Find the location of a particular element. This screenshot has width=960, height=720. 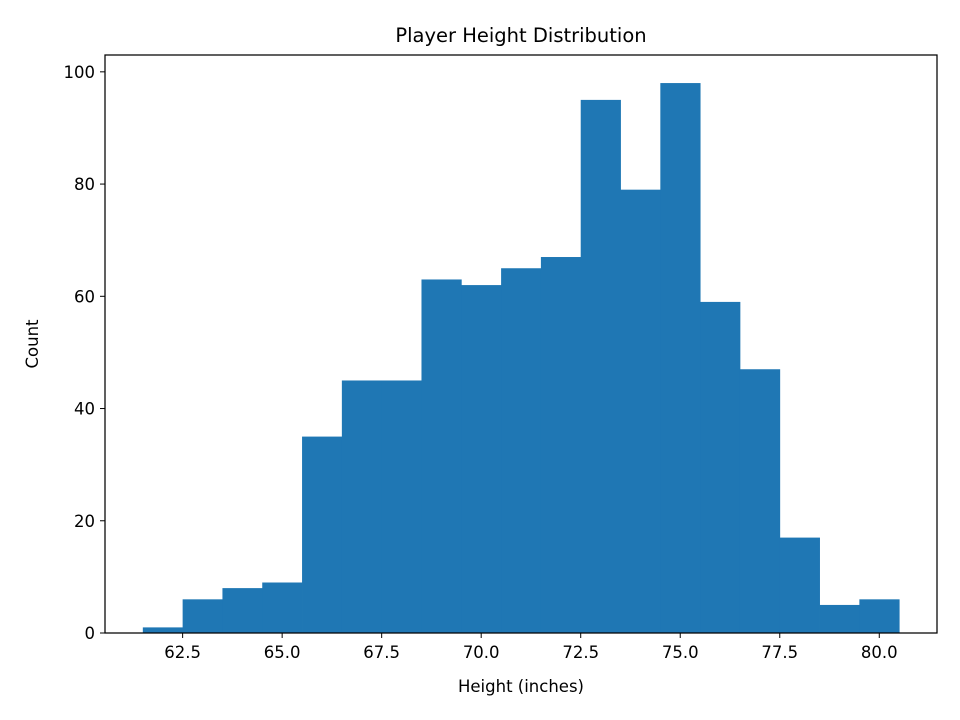

x-tick-label: 77.5 is located at coordinates (779, 652).